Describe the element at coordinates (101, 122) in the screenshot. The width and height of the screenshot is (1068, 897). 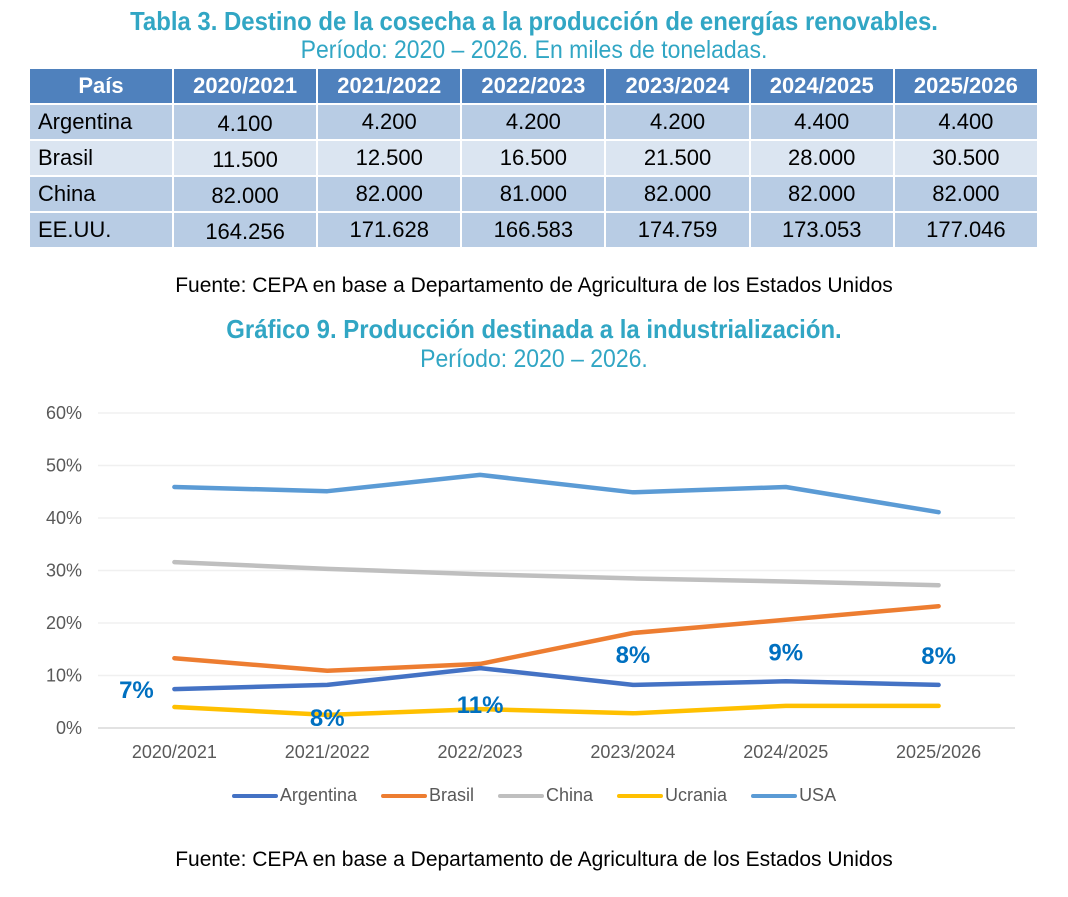
I see `country-cell: Argentina` at that location.